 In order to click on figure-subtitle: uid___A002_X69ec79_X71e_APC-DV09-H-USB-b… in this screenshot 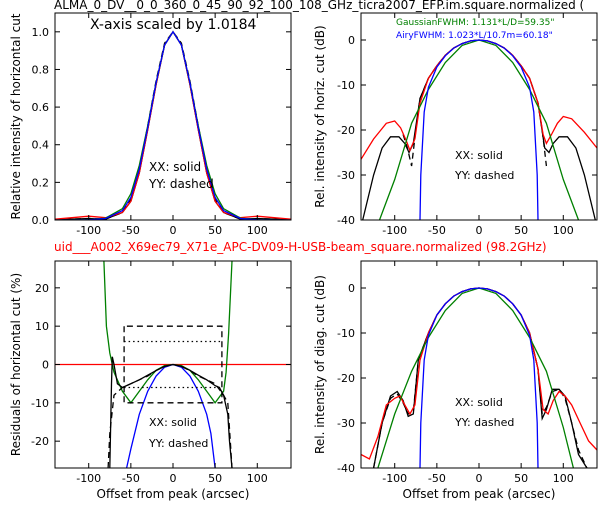, I will do `click(300, 247)`.